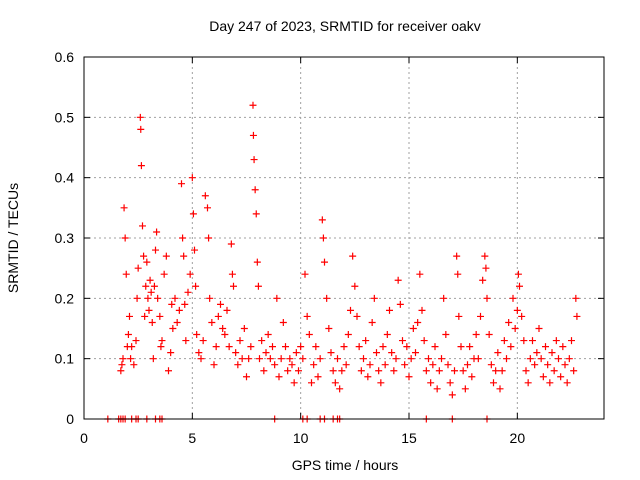 The height and width of the screenshot is (480, 640). What do you see at coordinates (65, 178) in the screenshot?
I see `y-tick-label: 0.4` at bounding box center [65, 178].